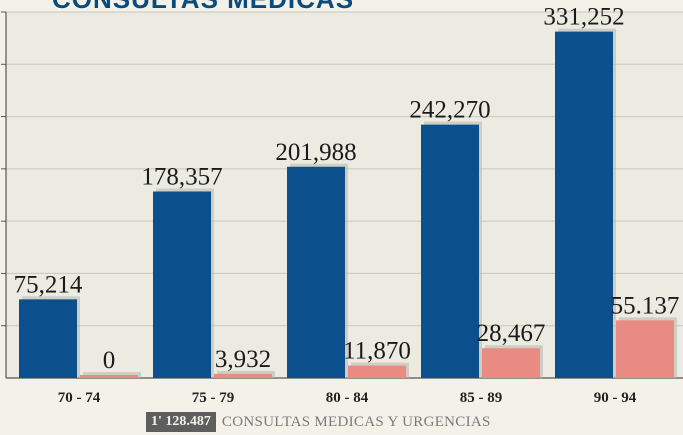 This screenshot has width=683, height=435. I want to click on data-label: 201,988, so click(315, 152).